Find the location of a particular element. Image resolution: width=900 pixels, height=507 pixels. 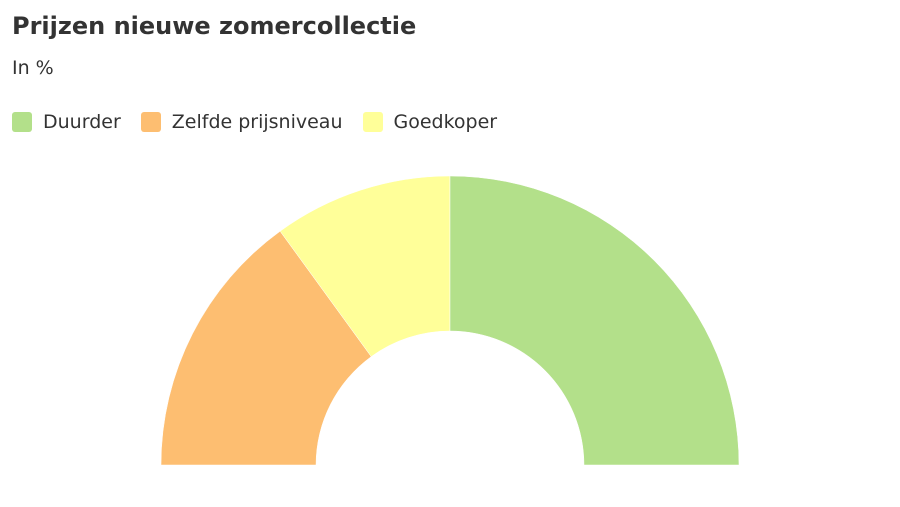

legend-label: Duurder is located at coordinates (82, 122).